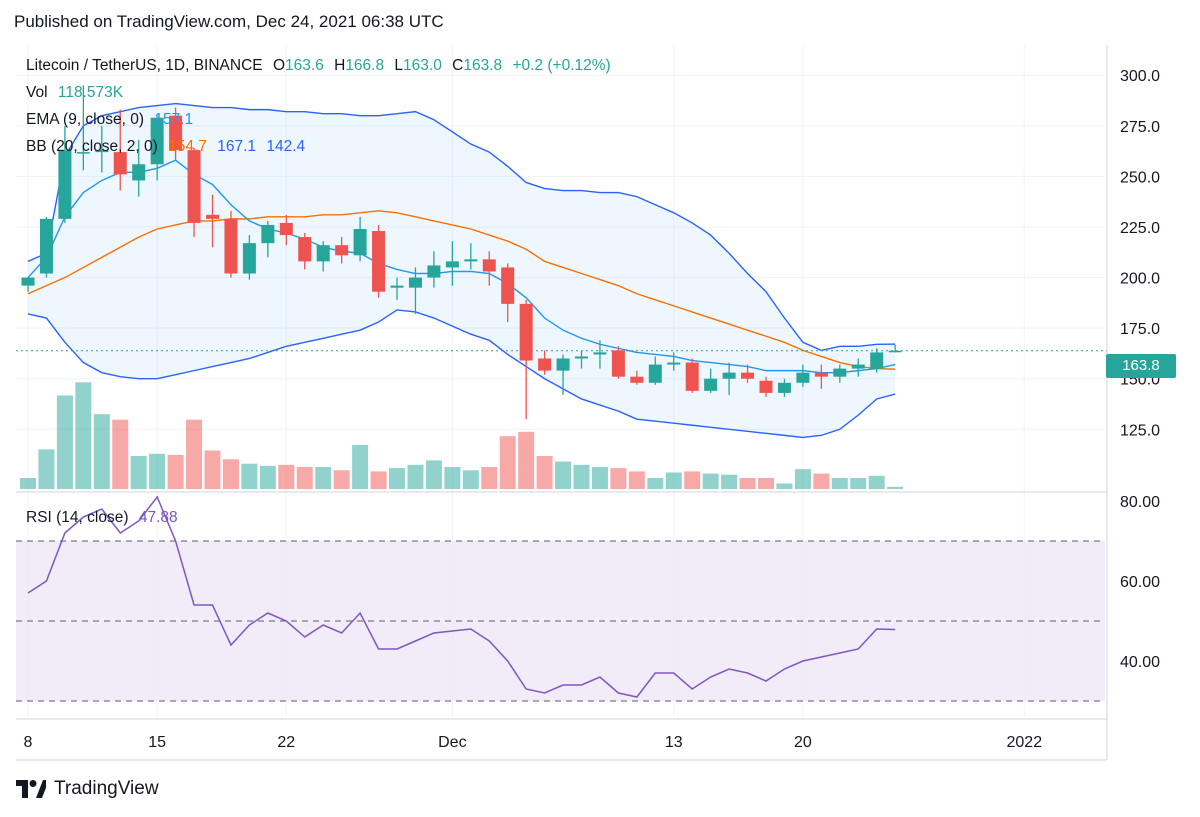 The width and height of the screenshot is (1200, 817). Describe the element at coordinates (1140, 582) in the screenshot. I see `rsi-tick-label: 60.00` at that location.